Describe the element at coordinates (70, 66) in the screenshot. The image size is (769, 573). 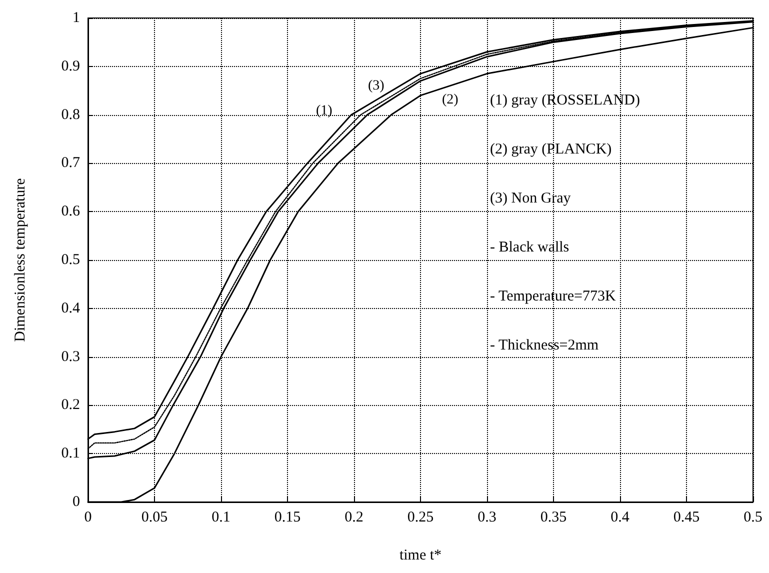
I see `y-tick-label: 0.9` at that location.